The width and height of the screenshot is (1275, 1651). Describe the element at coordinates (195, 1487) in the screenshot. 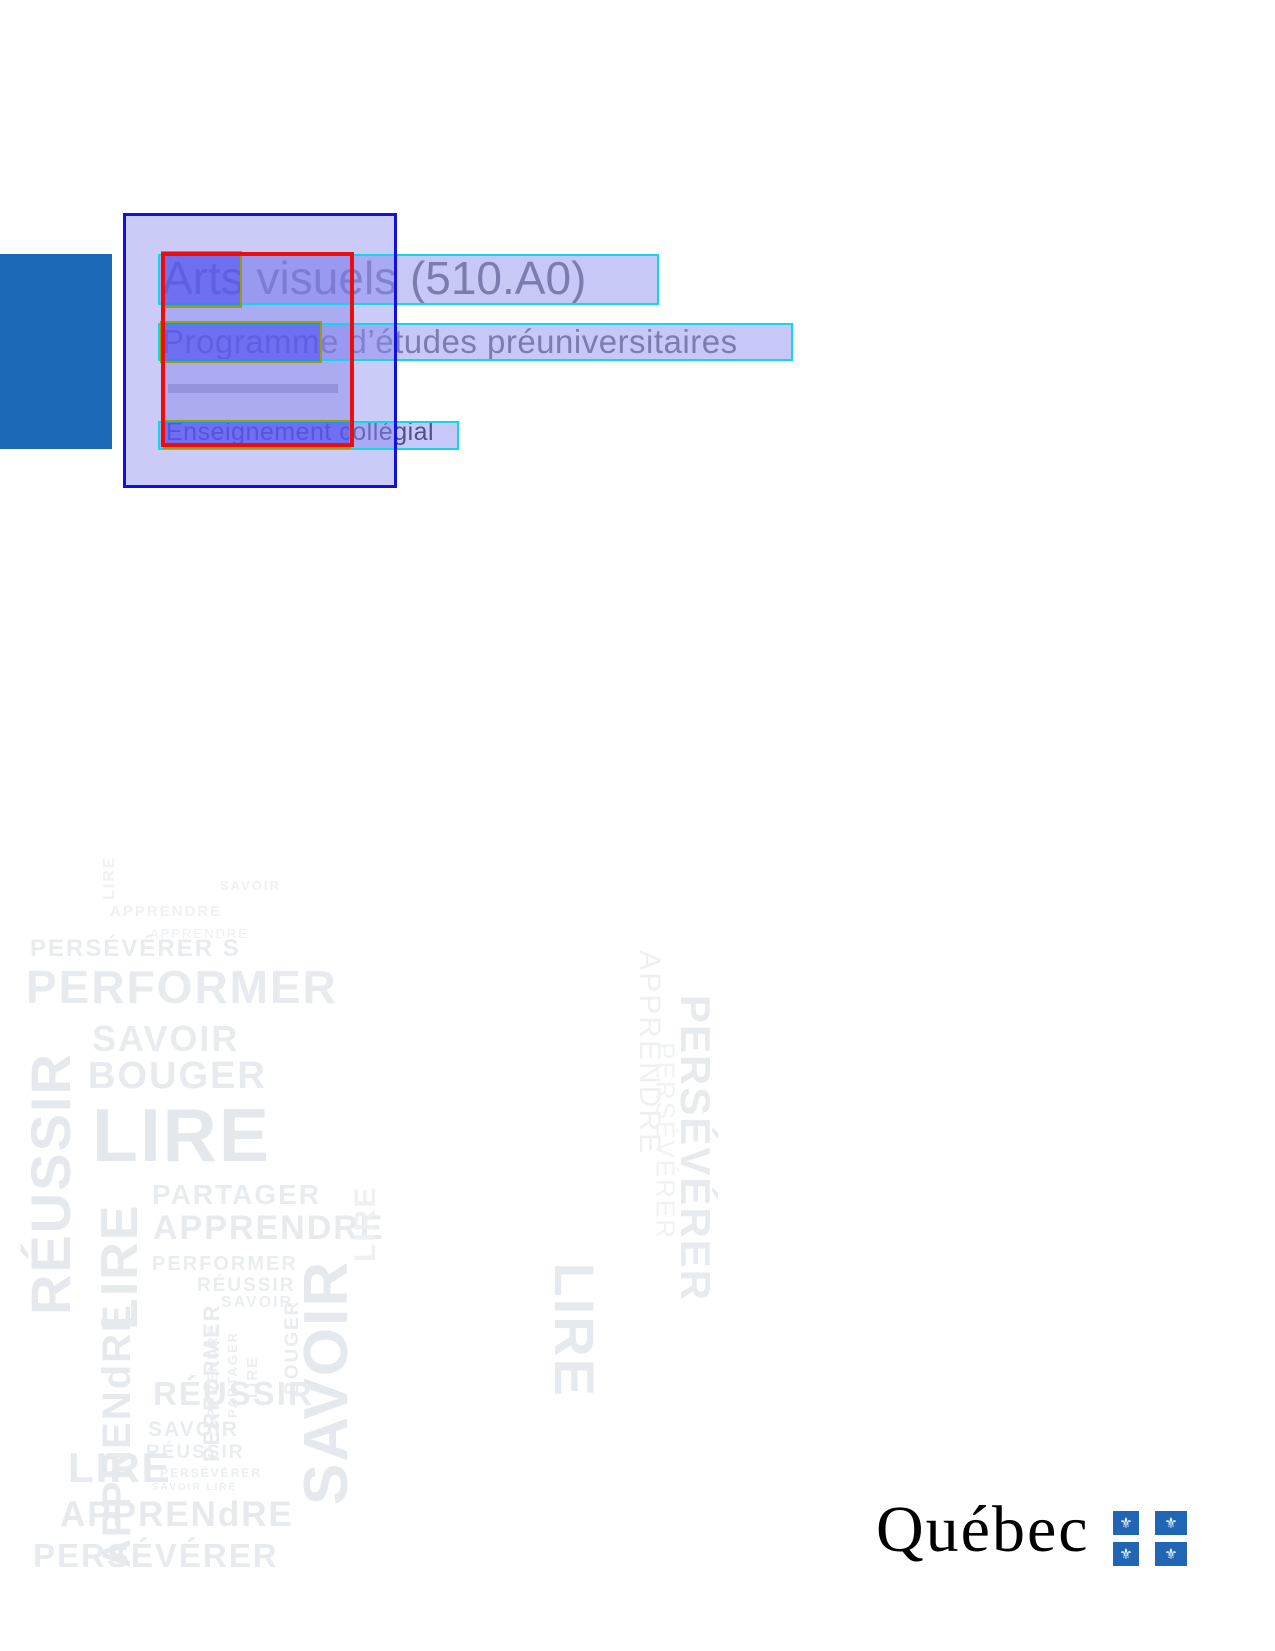

I see `watermark-word: SAVOIR LIRE` at that location.